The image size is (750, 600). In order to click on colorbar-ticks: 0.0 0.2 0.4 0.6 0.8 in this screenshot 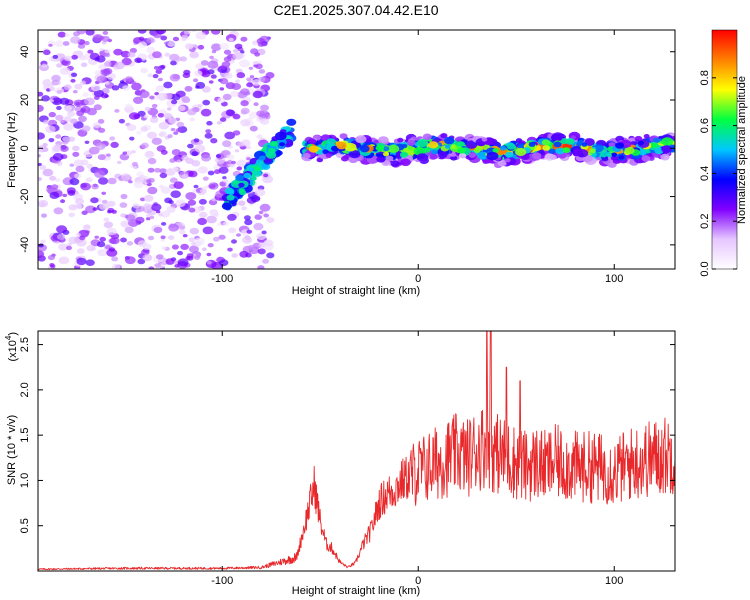, I will do `click(718, 173)`.